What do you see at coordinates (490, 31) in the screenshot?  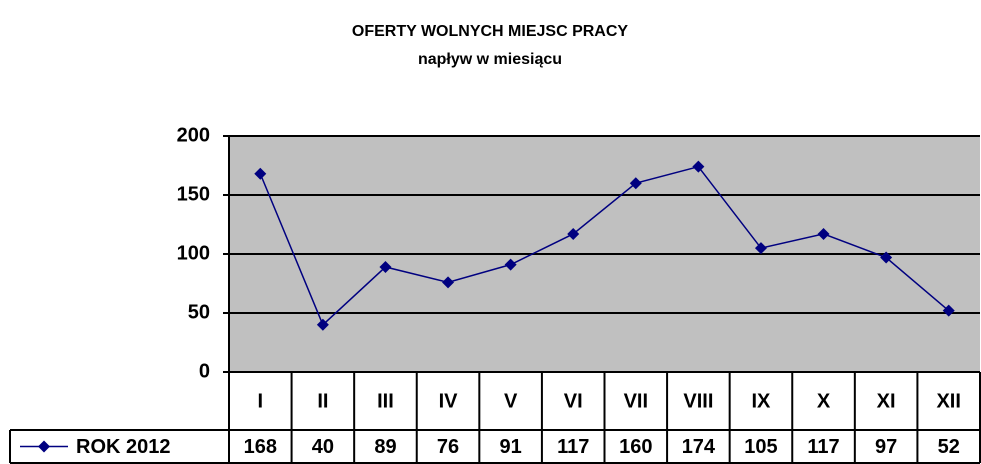 I see `chart-title: OFERTY WOLNYCH MIEJSC PRACY` at bounding box center [490, 31].